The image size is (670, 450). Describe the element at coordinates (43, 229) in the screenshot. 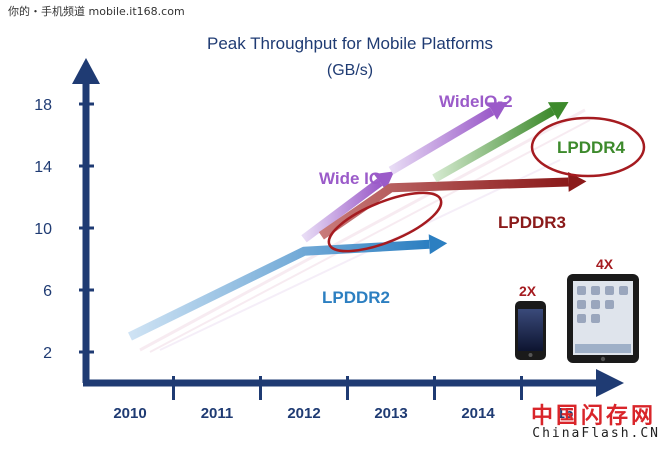

I see `y-tick-label: 10` at that location.